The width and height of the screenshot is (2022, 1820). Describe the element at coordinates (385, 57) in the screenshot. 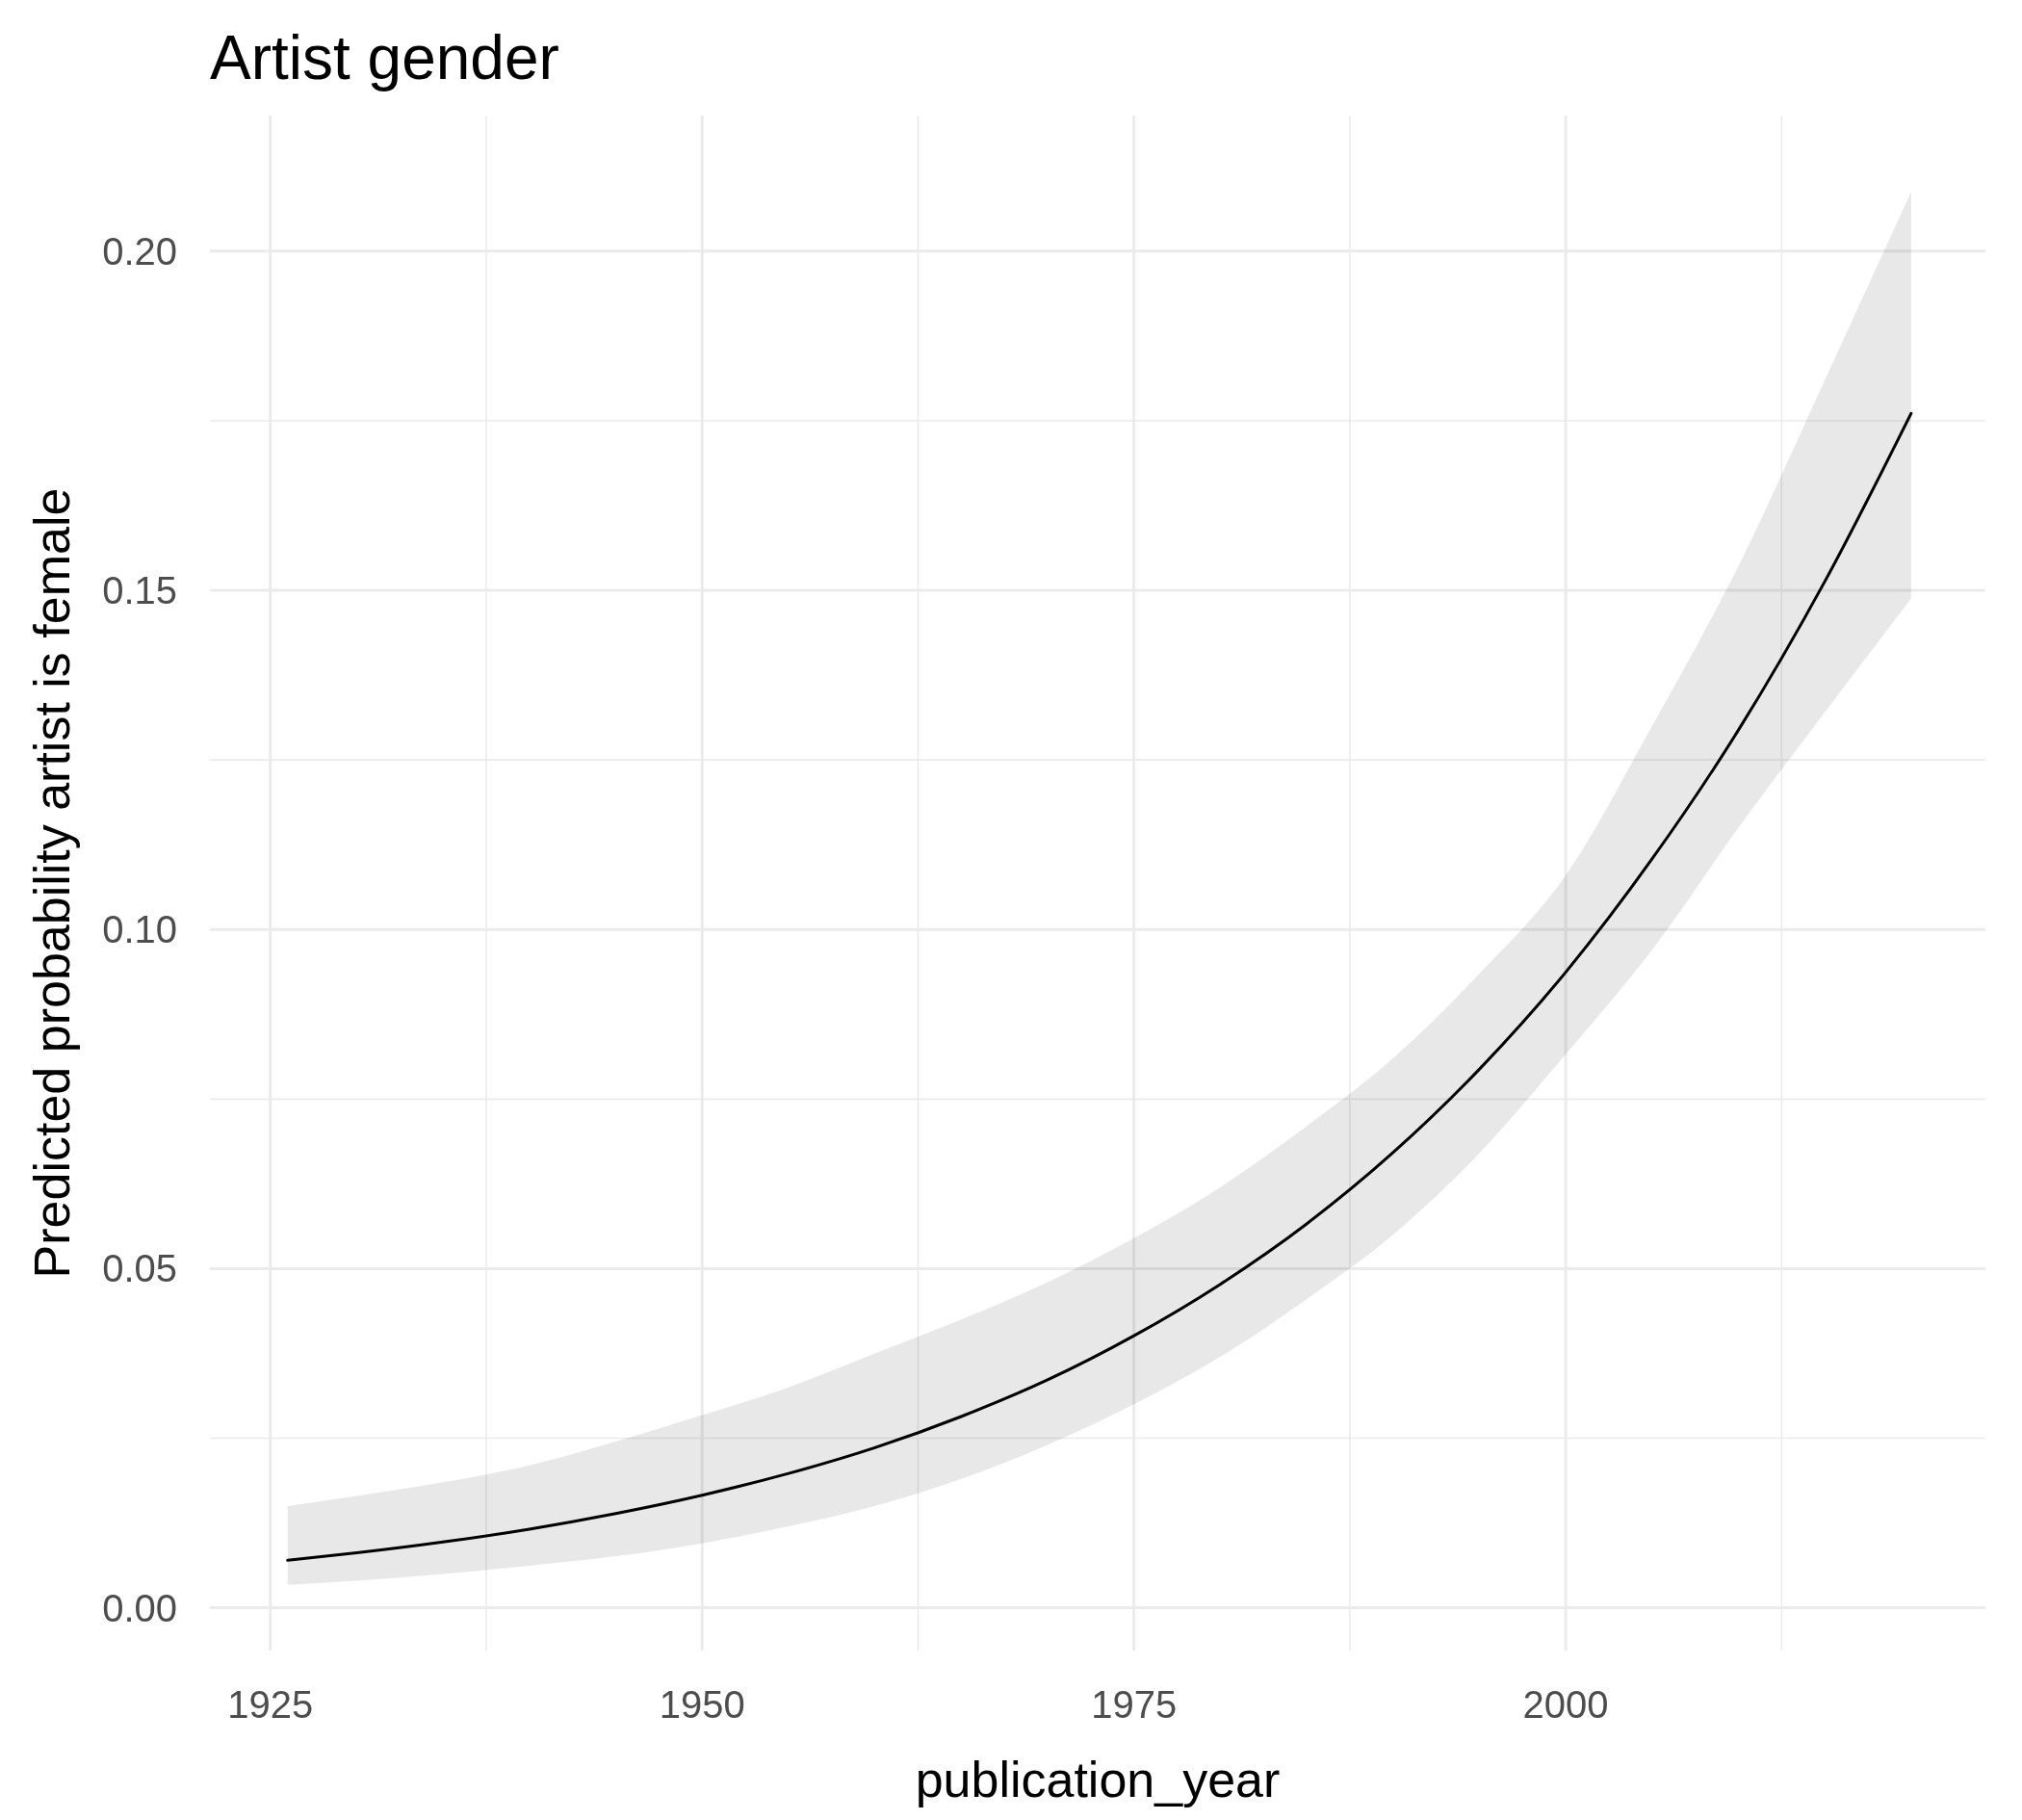

I see `chart-title: Artist gender` at that location.